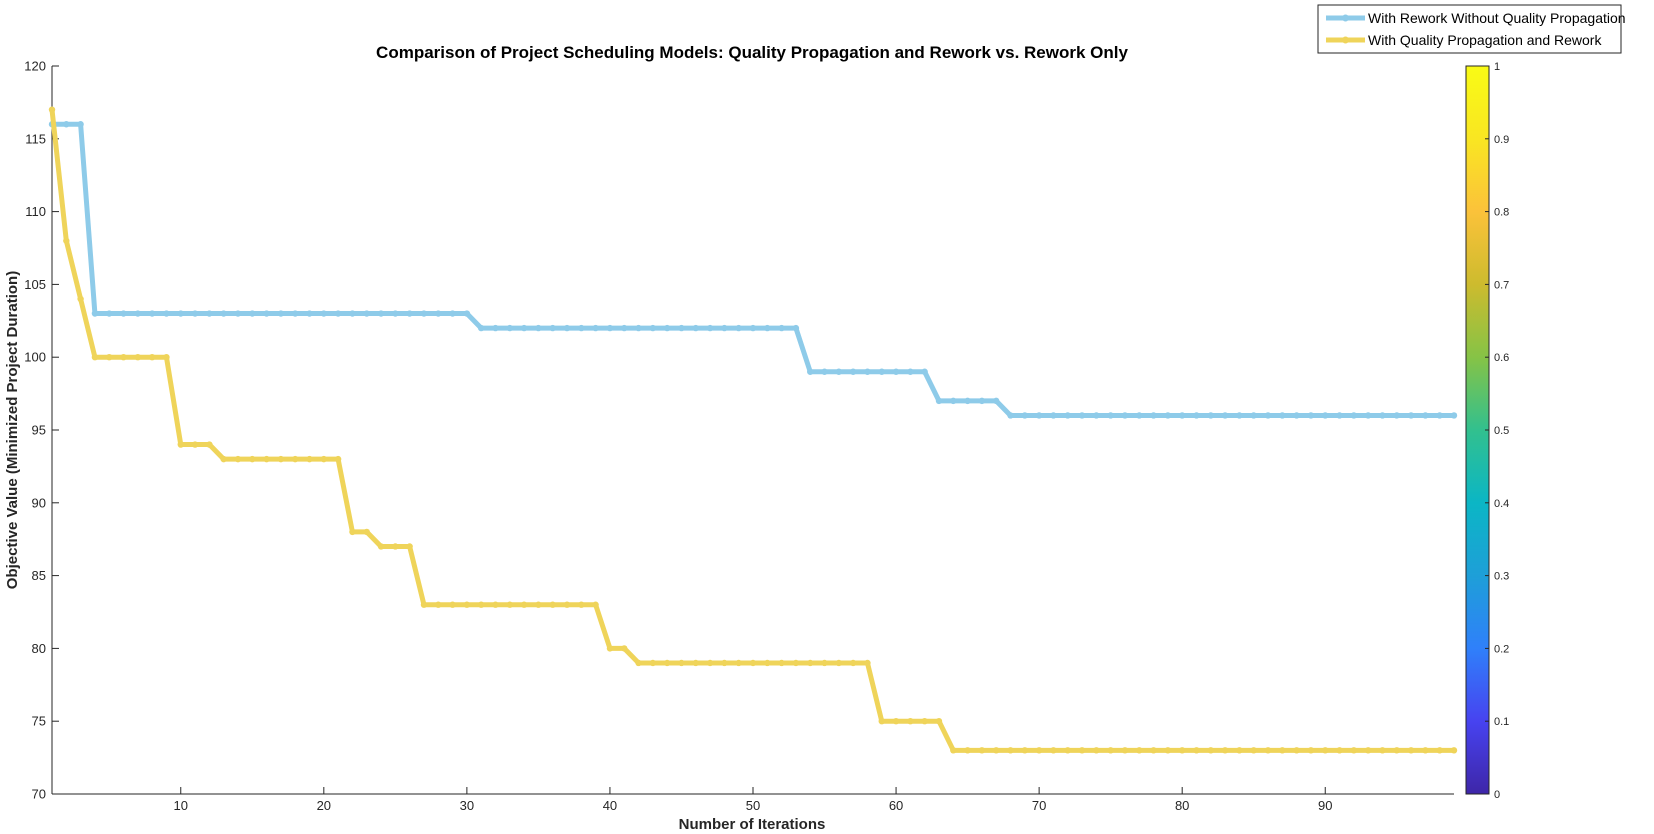 The width and height of the screenshot is (1654, 834). Describe the element at coordinates (610, 805) in the screenshot. I see `x-tick-label: 40` at that location.